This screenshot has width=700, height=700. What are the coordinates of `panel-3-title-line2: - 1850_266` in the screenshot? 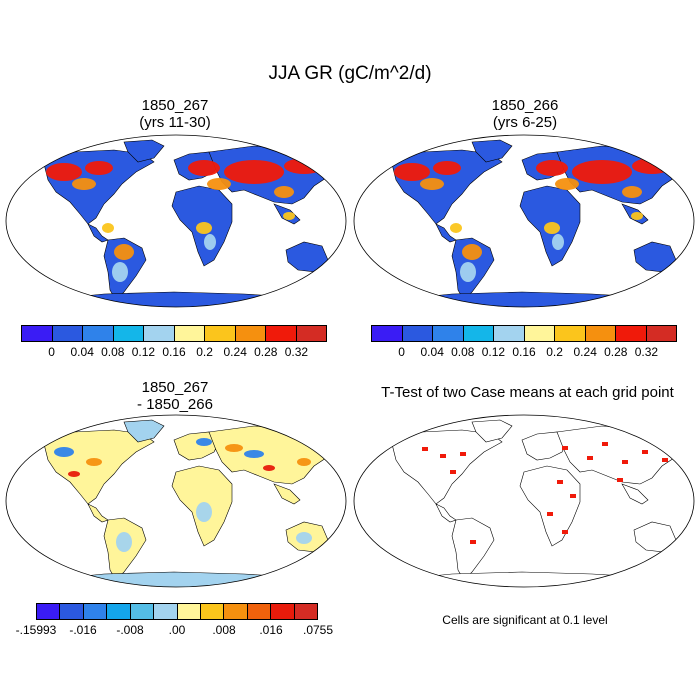 It's located at (175, 404).